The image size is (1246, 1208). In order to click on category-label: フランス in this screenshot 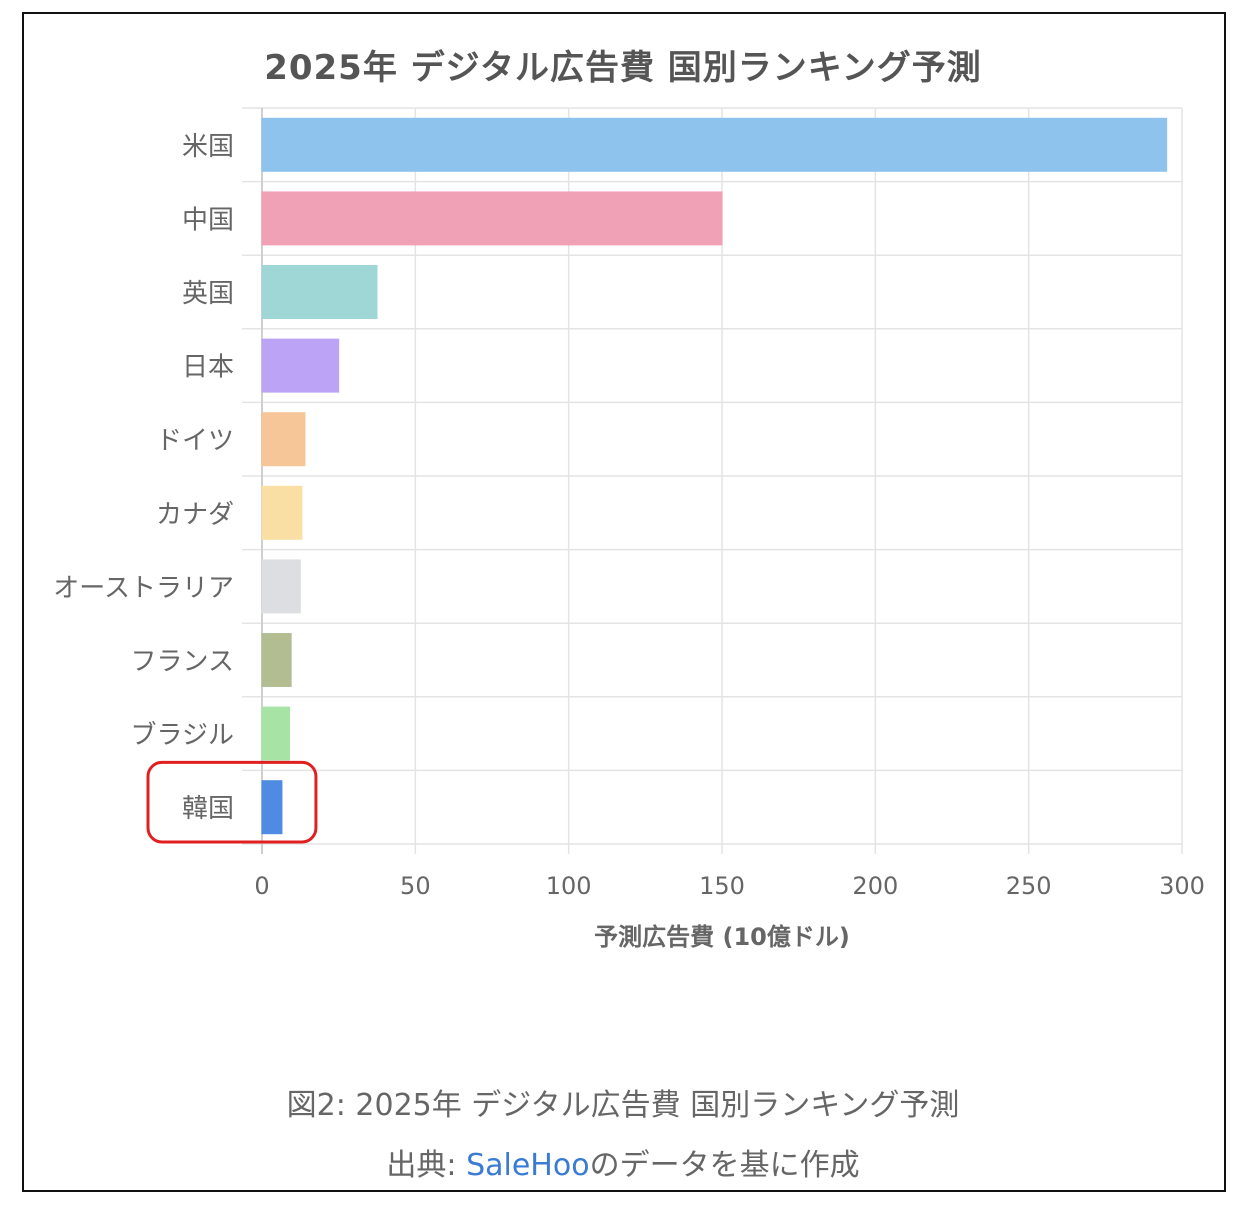, I will do `click(182, 662)`.